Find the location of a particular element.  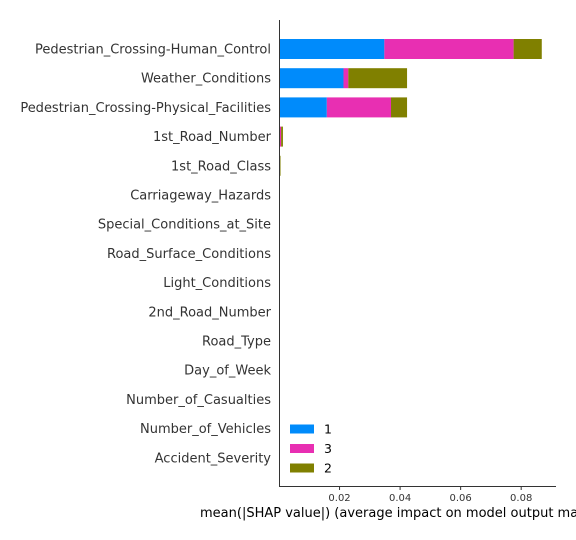

category-label-road-surface-conditions: Road_Surface_Conditions is located at coordinates (189, 254).